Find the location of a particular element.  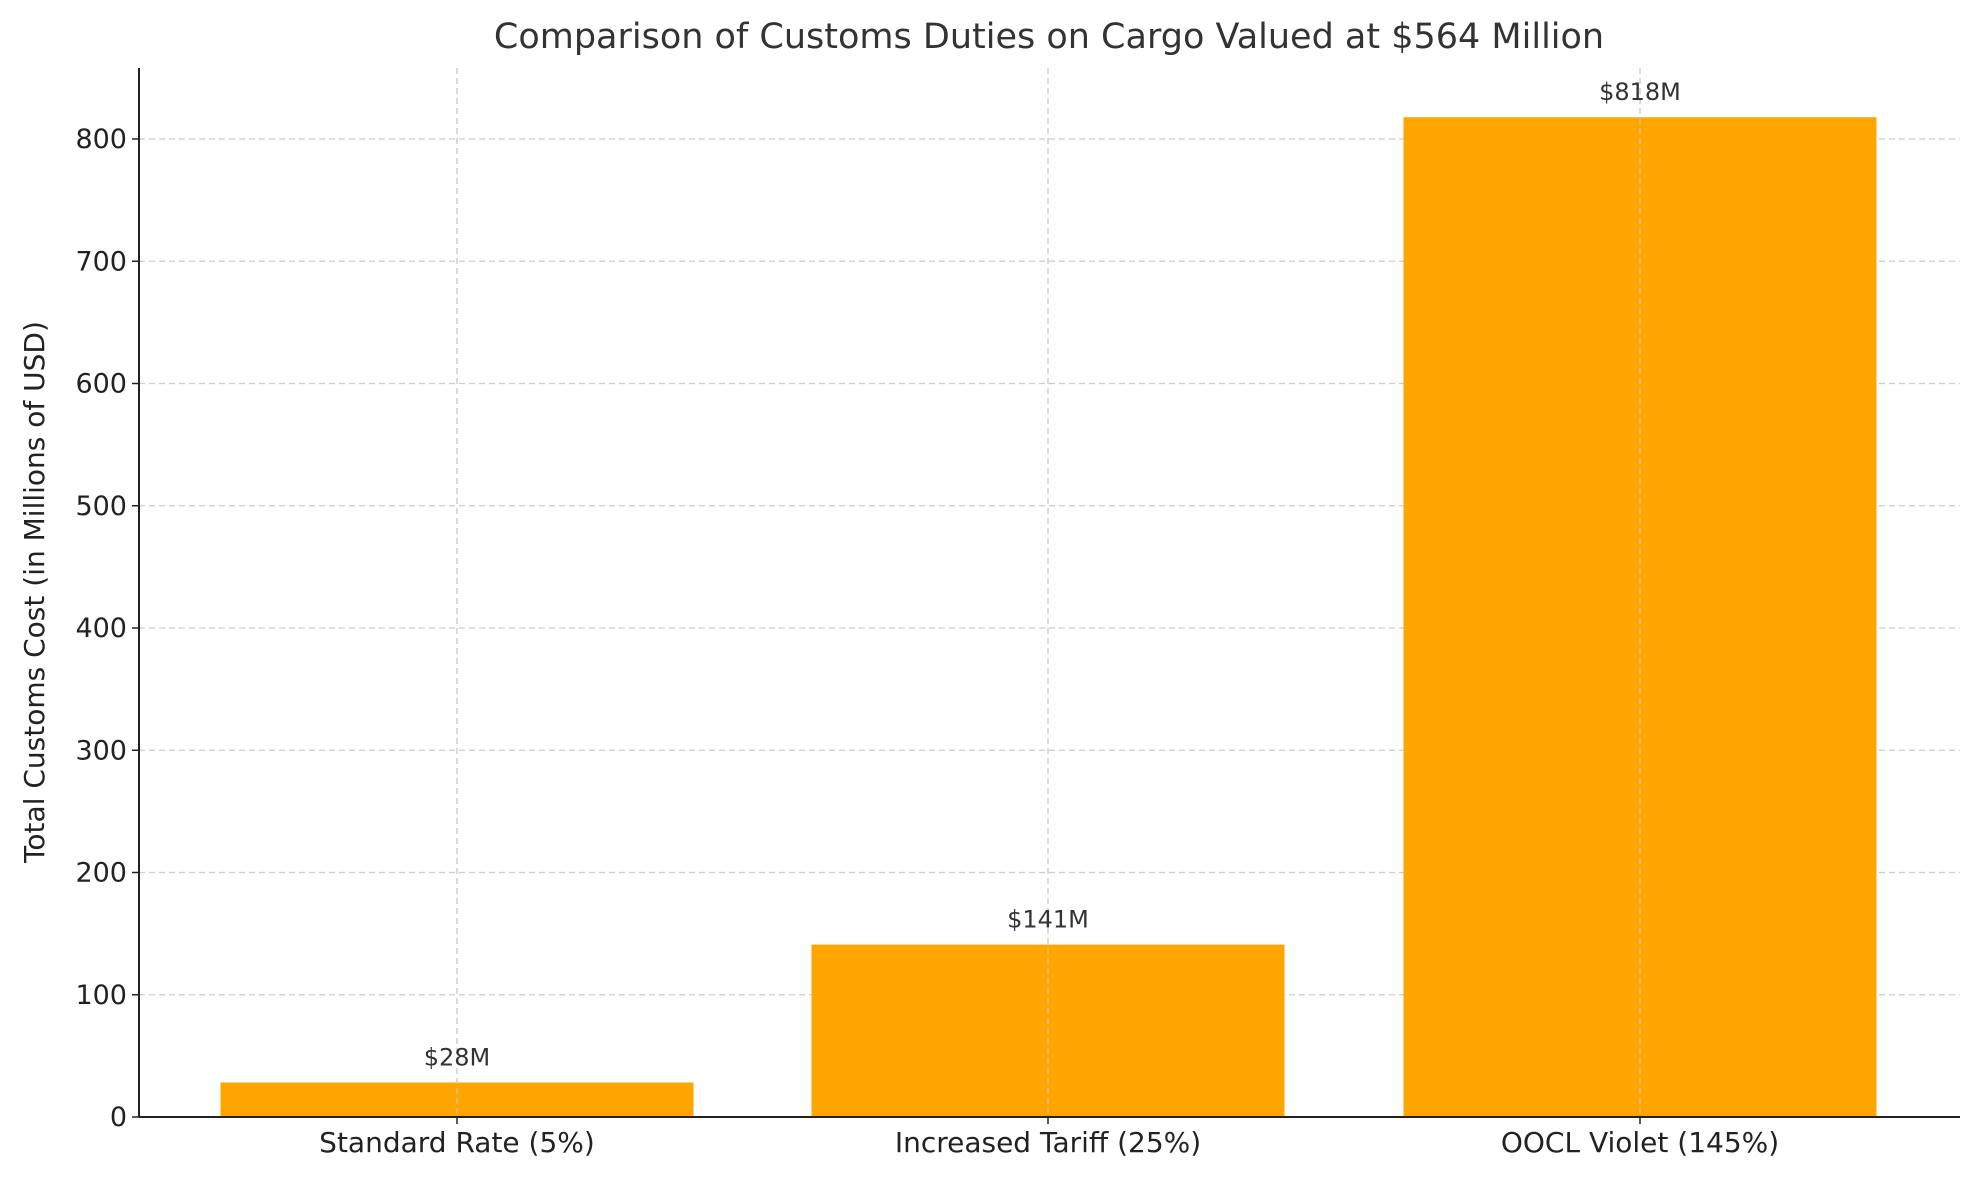

y-tick-label: 0 is located at coordinates (118, 1117).